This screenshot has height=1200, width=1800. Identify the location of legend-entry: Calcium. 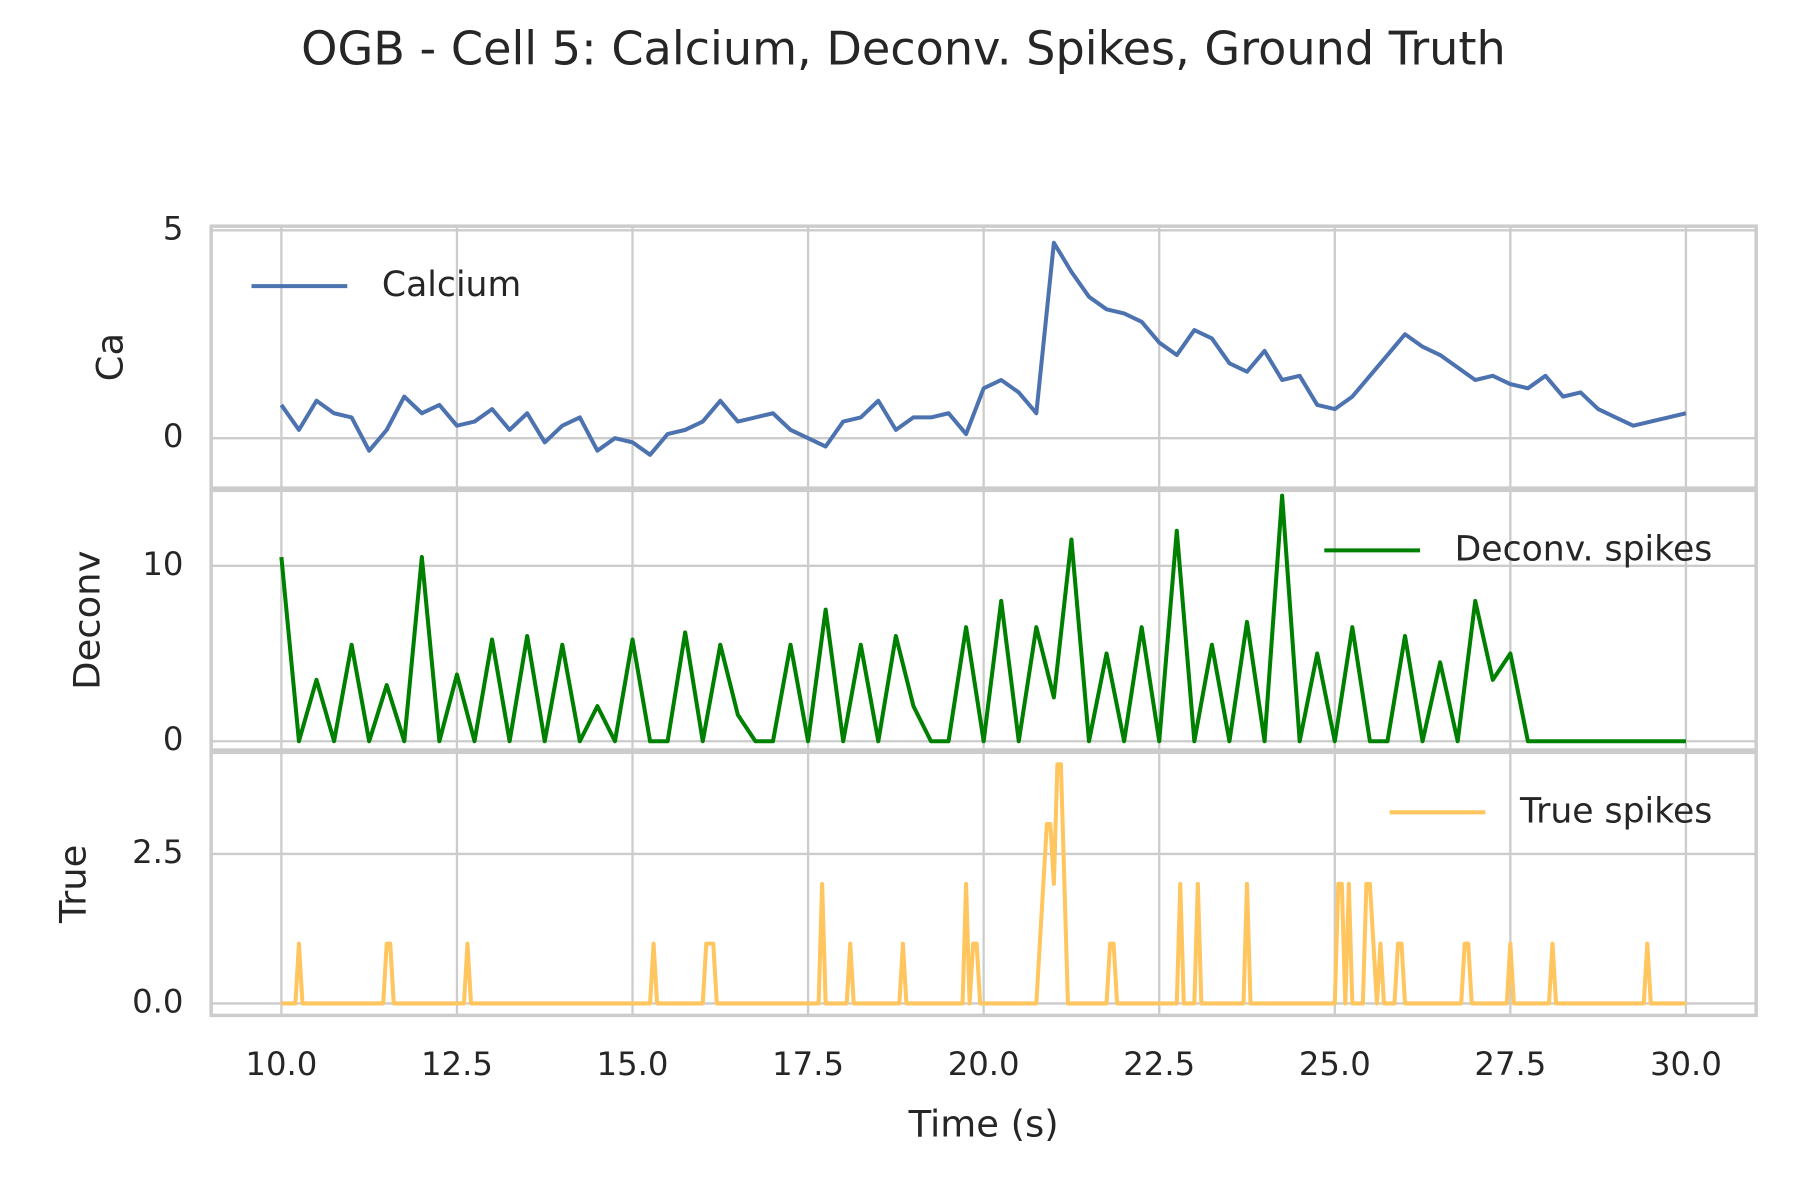
(386, 285).